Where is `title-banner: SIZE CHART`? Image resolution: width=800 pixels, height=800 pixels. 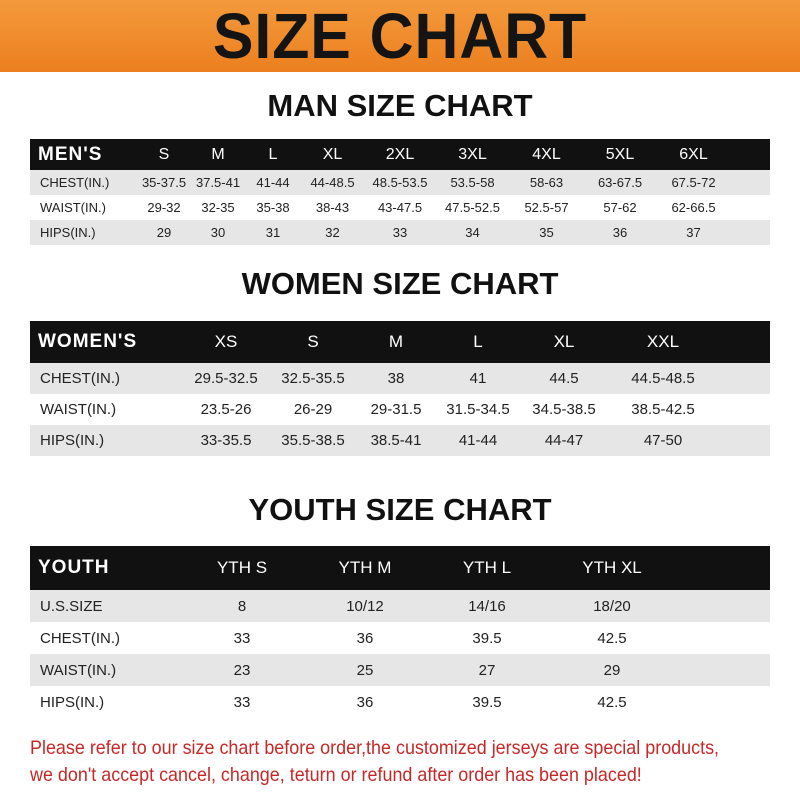
title-banner: SIZE CHART is located at coordinates (400, 36).